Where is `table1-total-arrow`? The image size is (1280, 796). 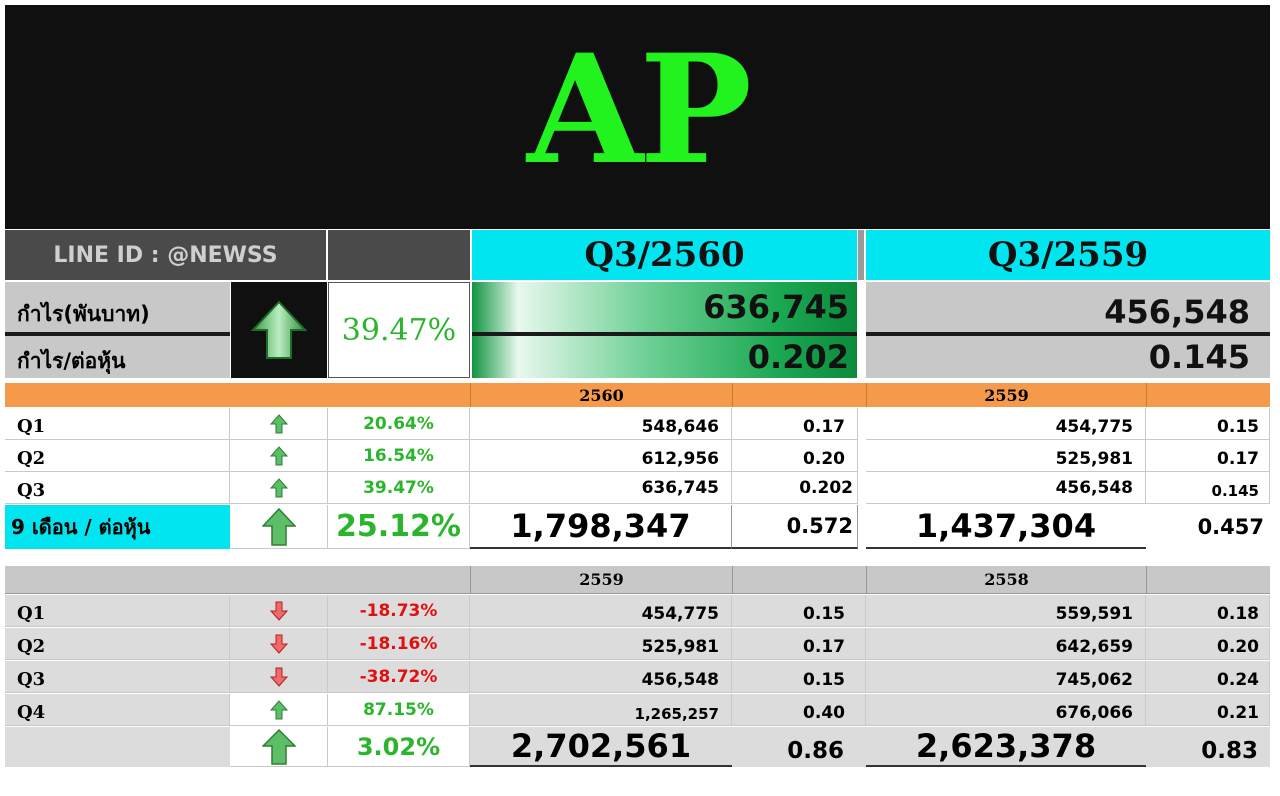
table1-total-arrow is located at coordinates (279, 527).